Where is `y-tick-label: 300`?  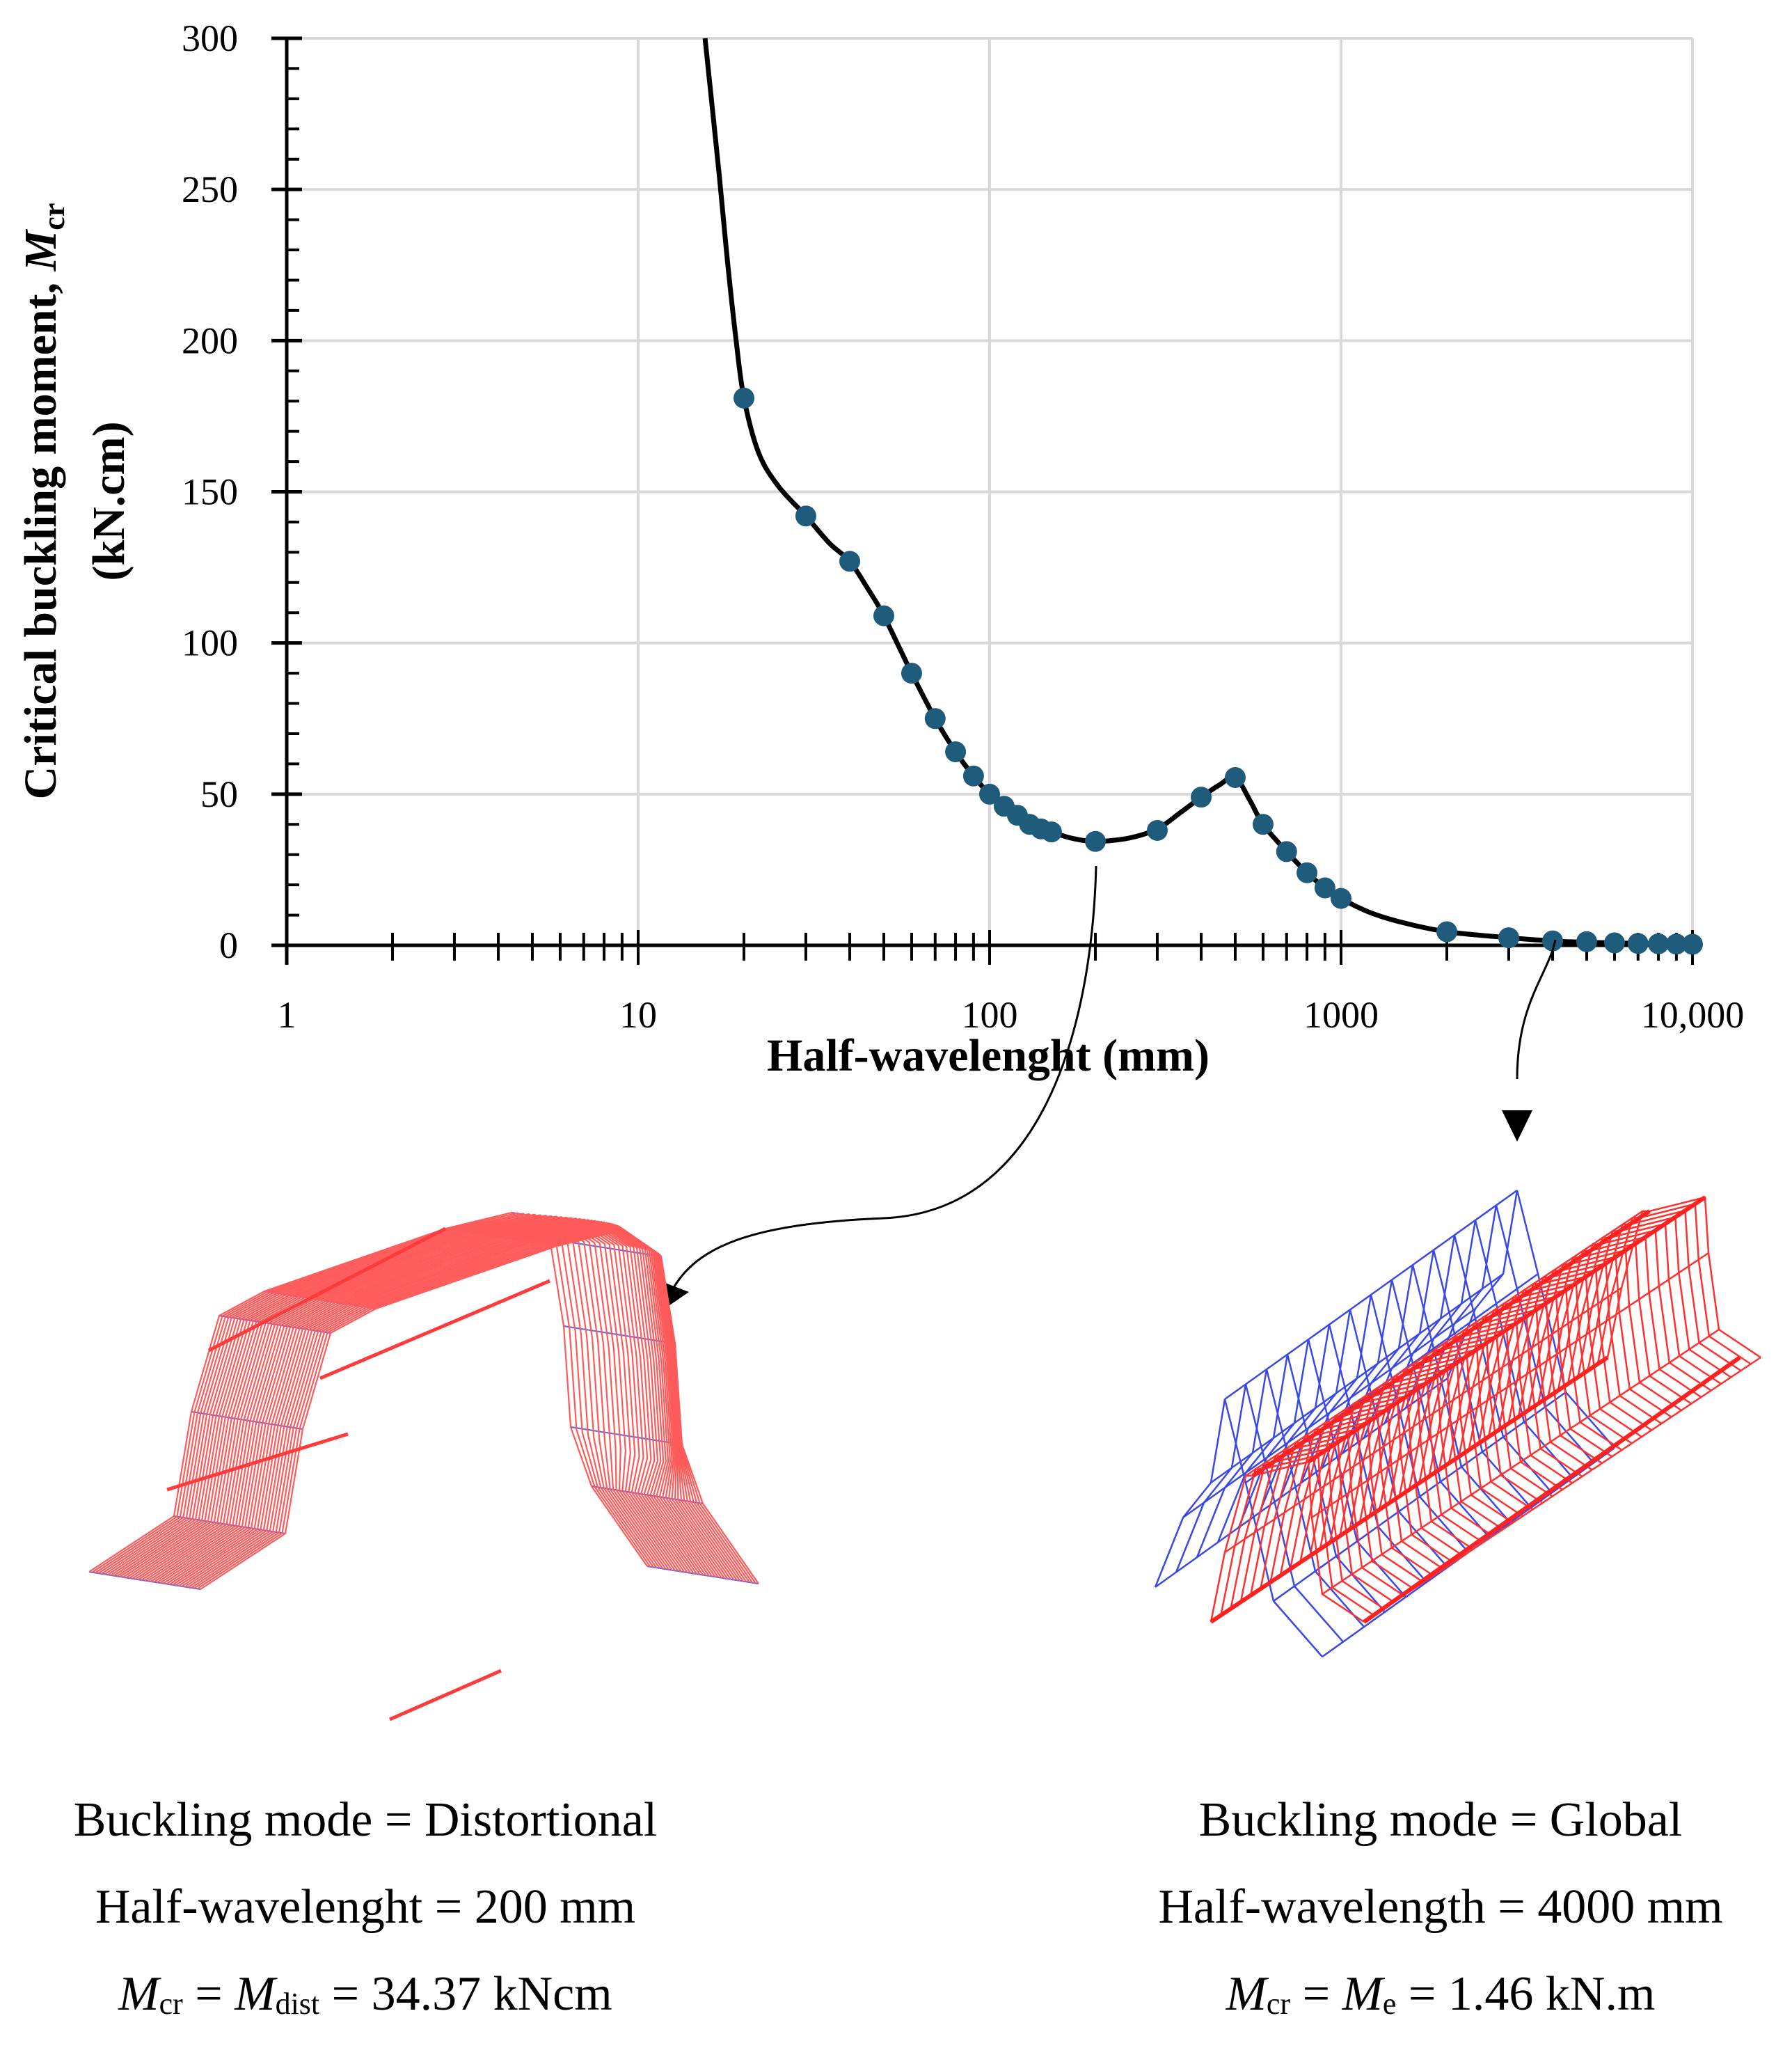 y-tick-label: 300 is located at coordinates (210, 38).